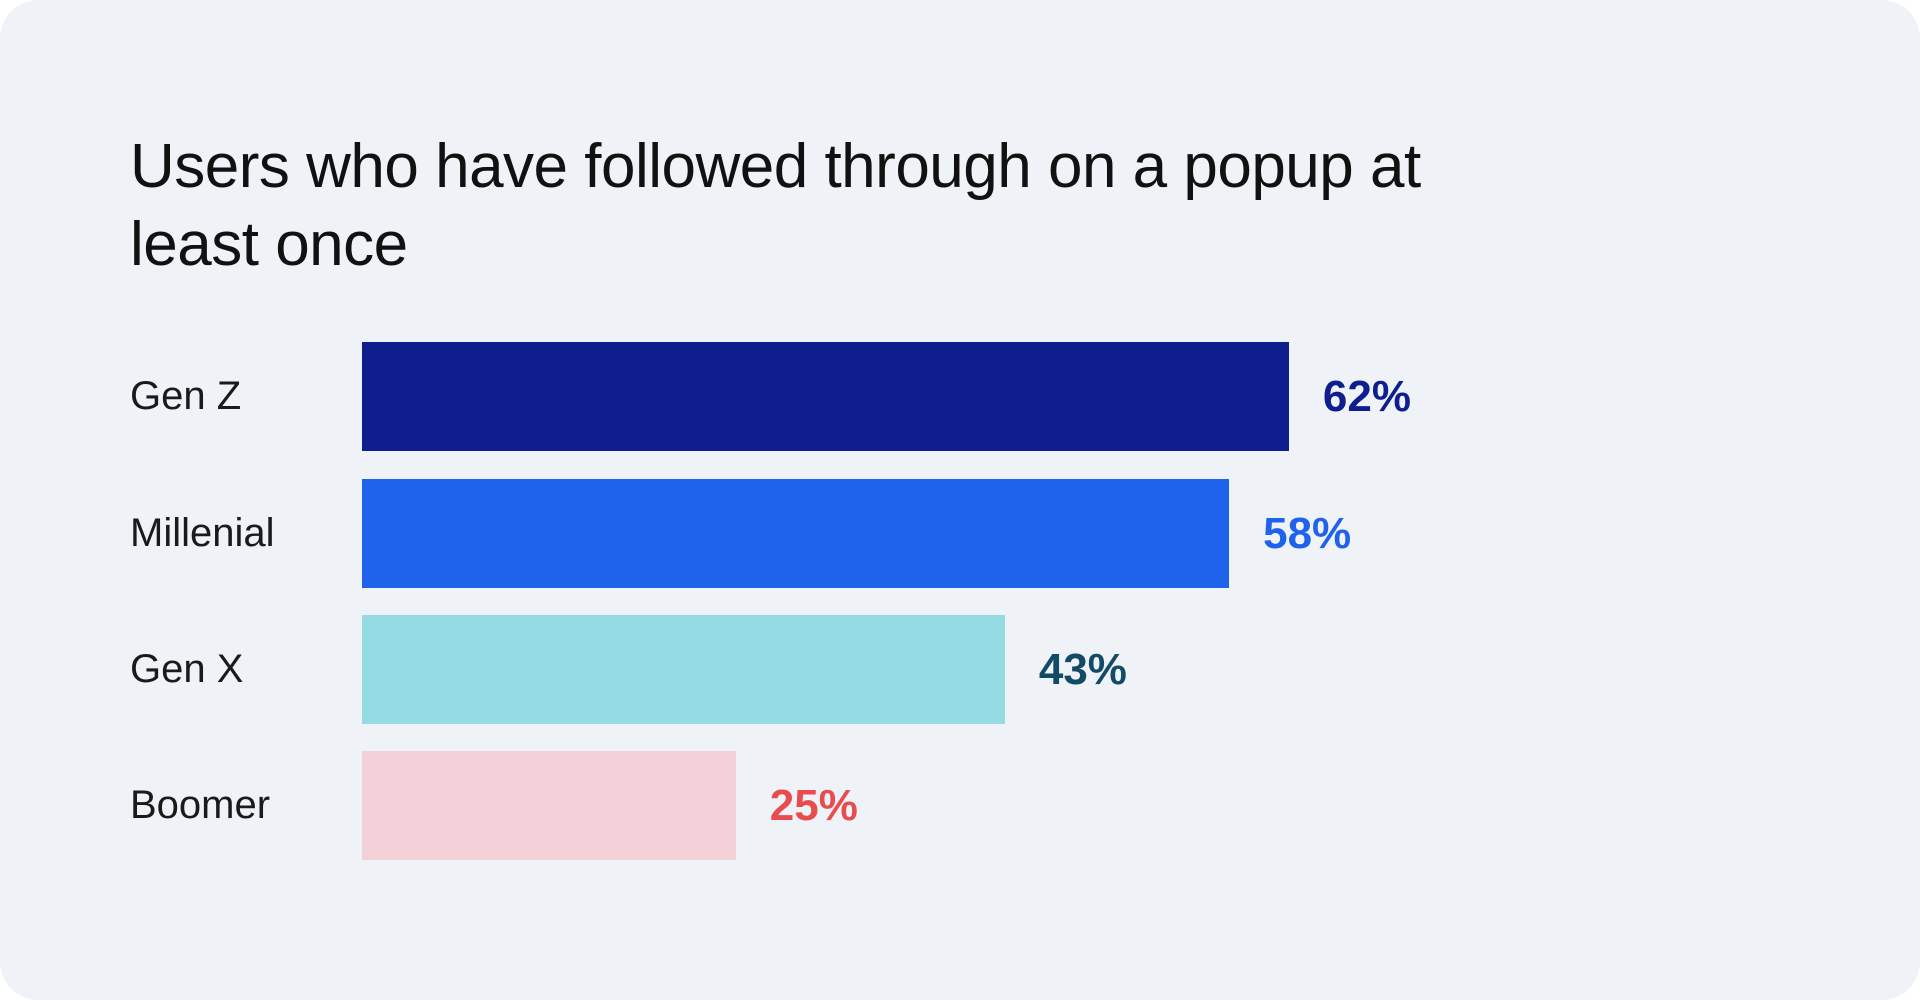 The image size is (1920, 1000). I want to click on category-label: Boomer, so click(200, 805).